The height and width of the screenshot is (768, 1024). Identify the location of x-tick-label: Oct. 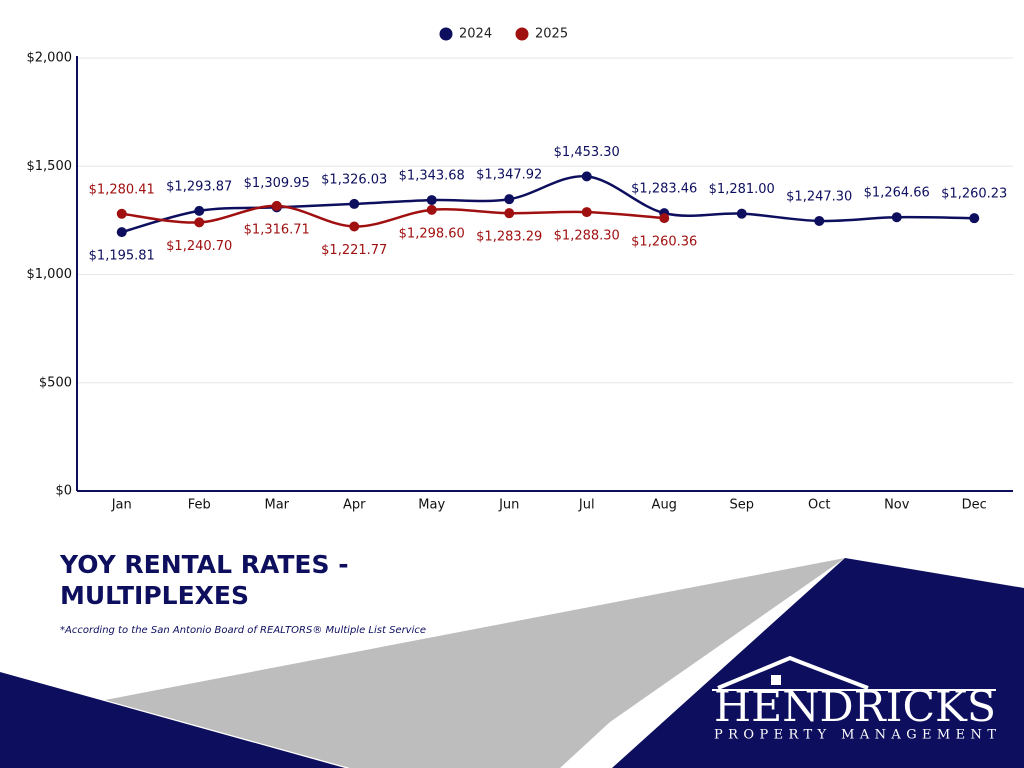
(819, 505).